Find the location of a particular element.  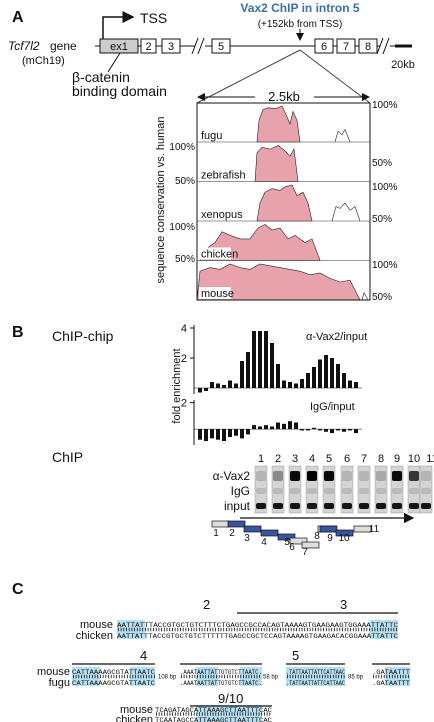

amplicon-label: 4 is located at coordinates (264, 542).